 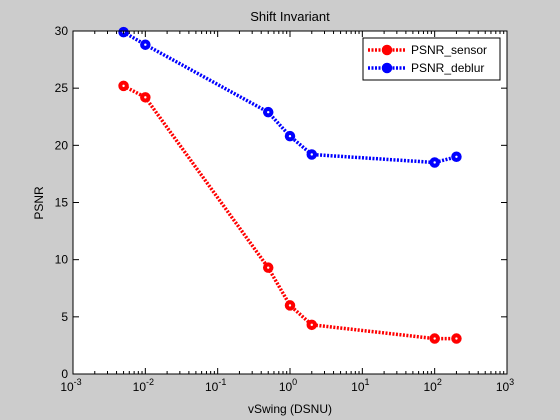 What do you see at coordinates (222, 382) in the screenshot?
I see `x-tick-label-exponent: -1` at bounding box center [222, 382].